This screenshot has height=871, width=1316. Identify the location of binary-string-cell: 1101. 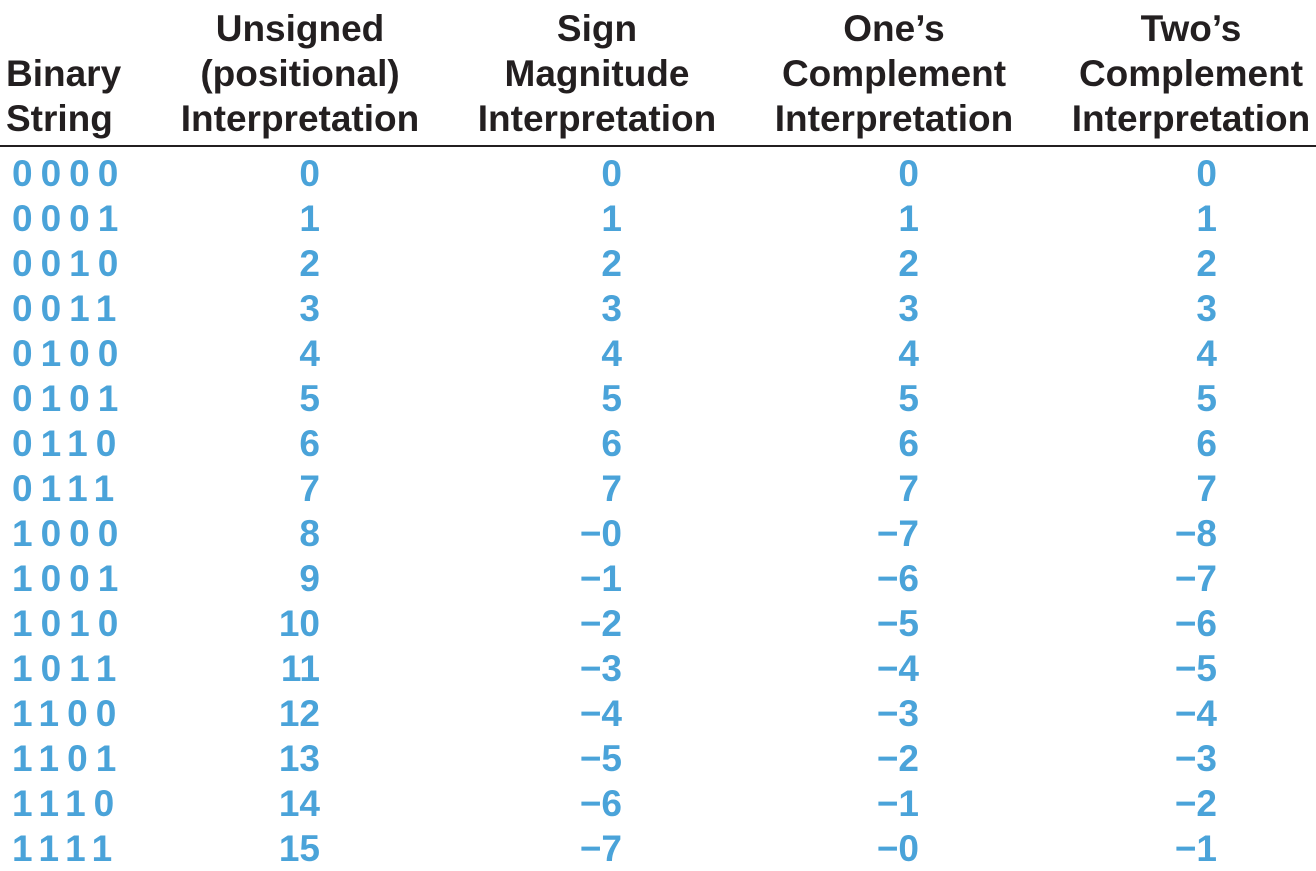
(68, 758).